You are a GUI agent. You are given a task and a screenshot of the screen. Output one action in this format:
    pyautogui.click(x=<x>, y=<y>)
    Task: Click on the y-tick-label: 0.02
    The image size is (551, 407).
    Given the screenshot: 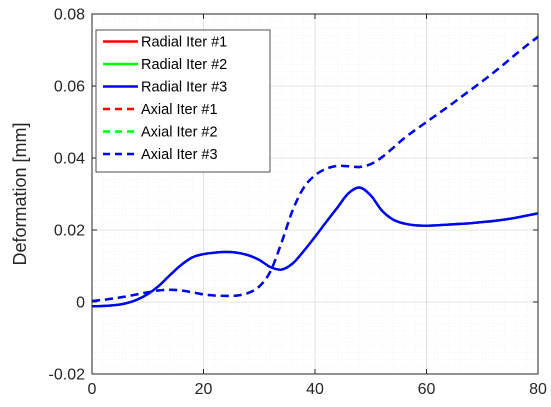 What is the action you would take?
    pyautogui.click(x=69, y=231)
    